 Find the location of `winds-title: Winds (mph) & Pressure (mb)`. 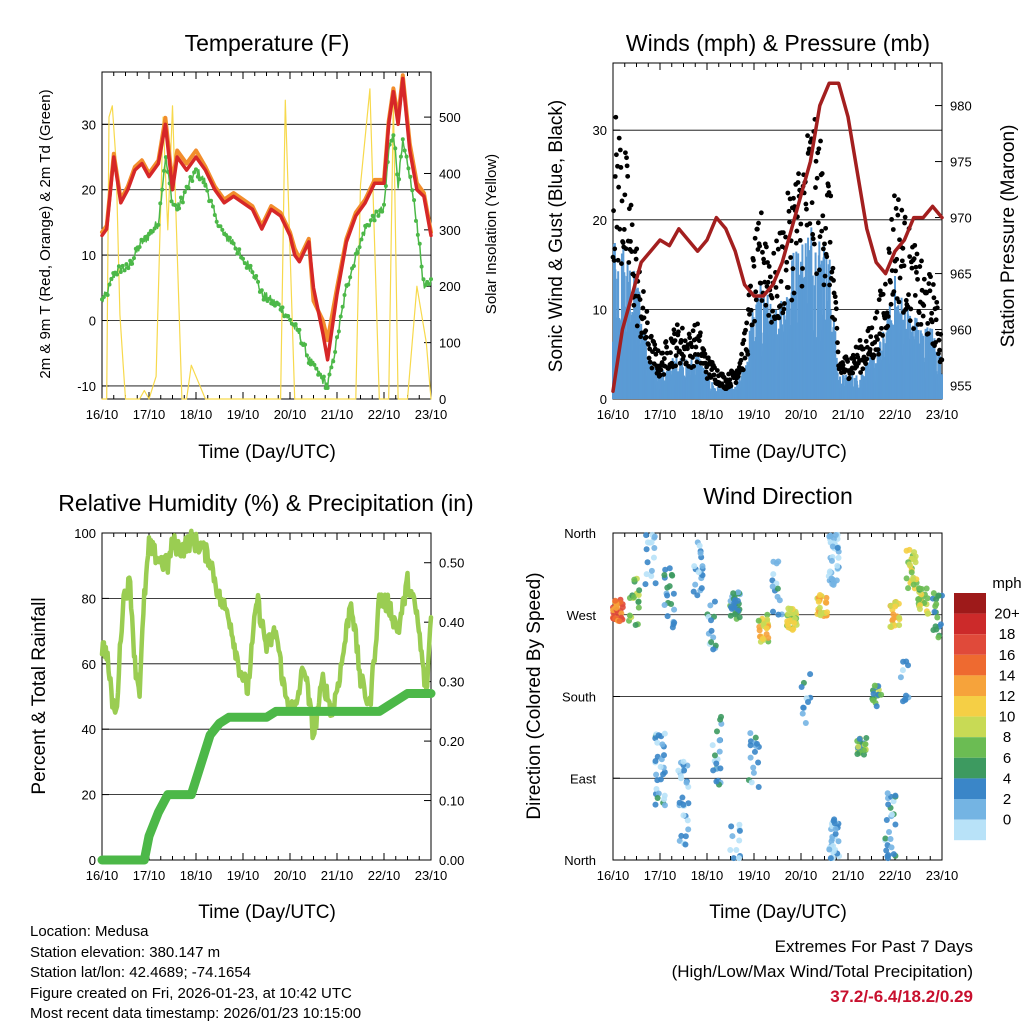

winds-title: Winds (mph) & Pressure (mb) is located at coordinates (778, 43).